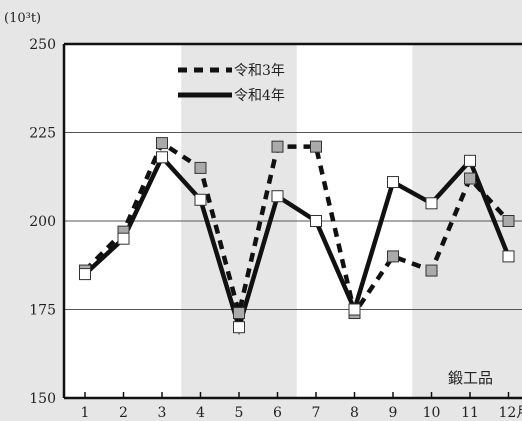  I want to click on x-tick-label: 3, so click(162, 413).